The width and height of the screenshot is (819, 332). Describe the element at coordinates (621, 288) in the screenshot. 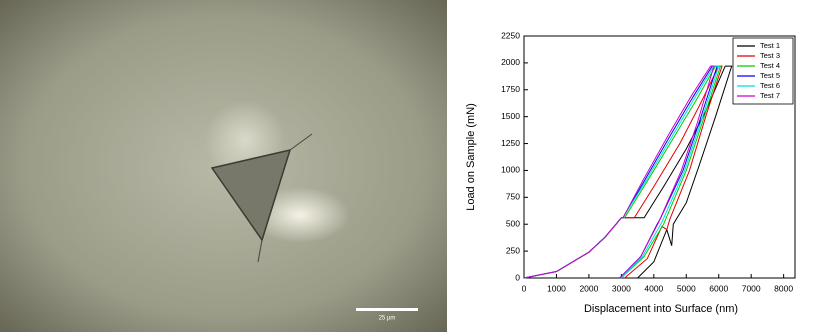

I see `x-tick-label: 3000` at that location.